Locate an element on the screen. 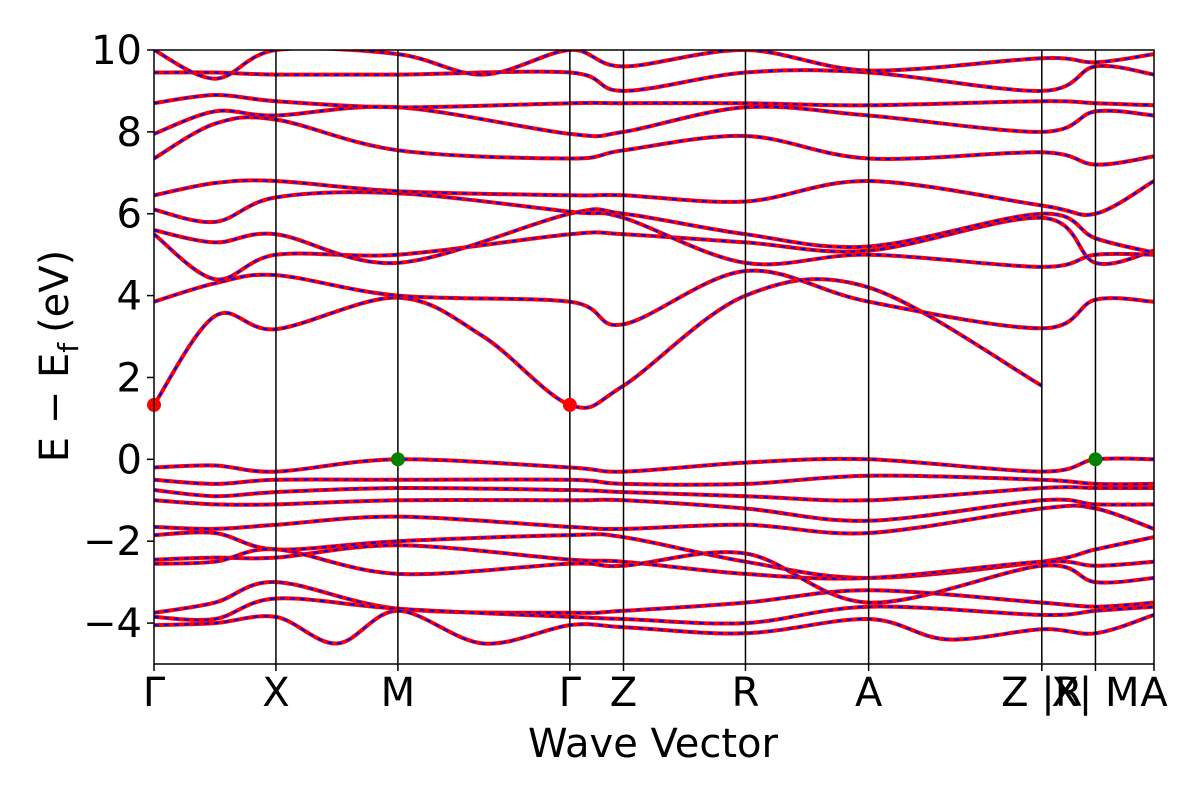 The width and height of the screenshot is (1200, 800). y-tick-label: 4 is located at coordinates (129, 297).